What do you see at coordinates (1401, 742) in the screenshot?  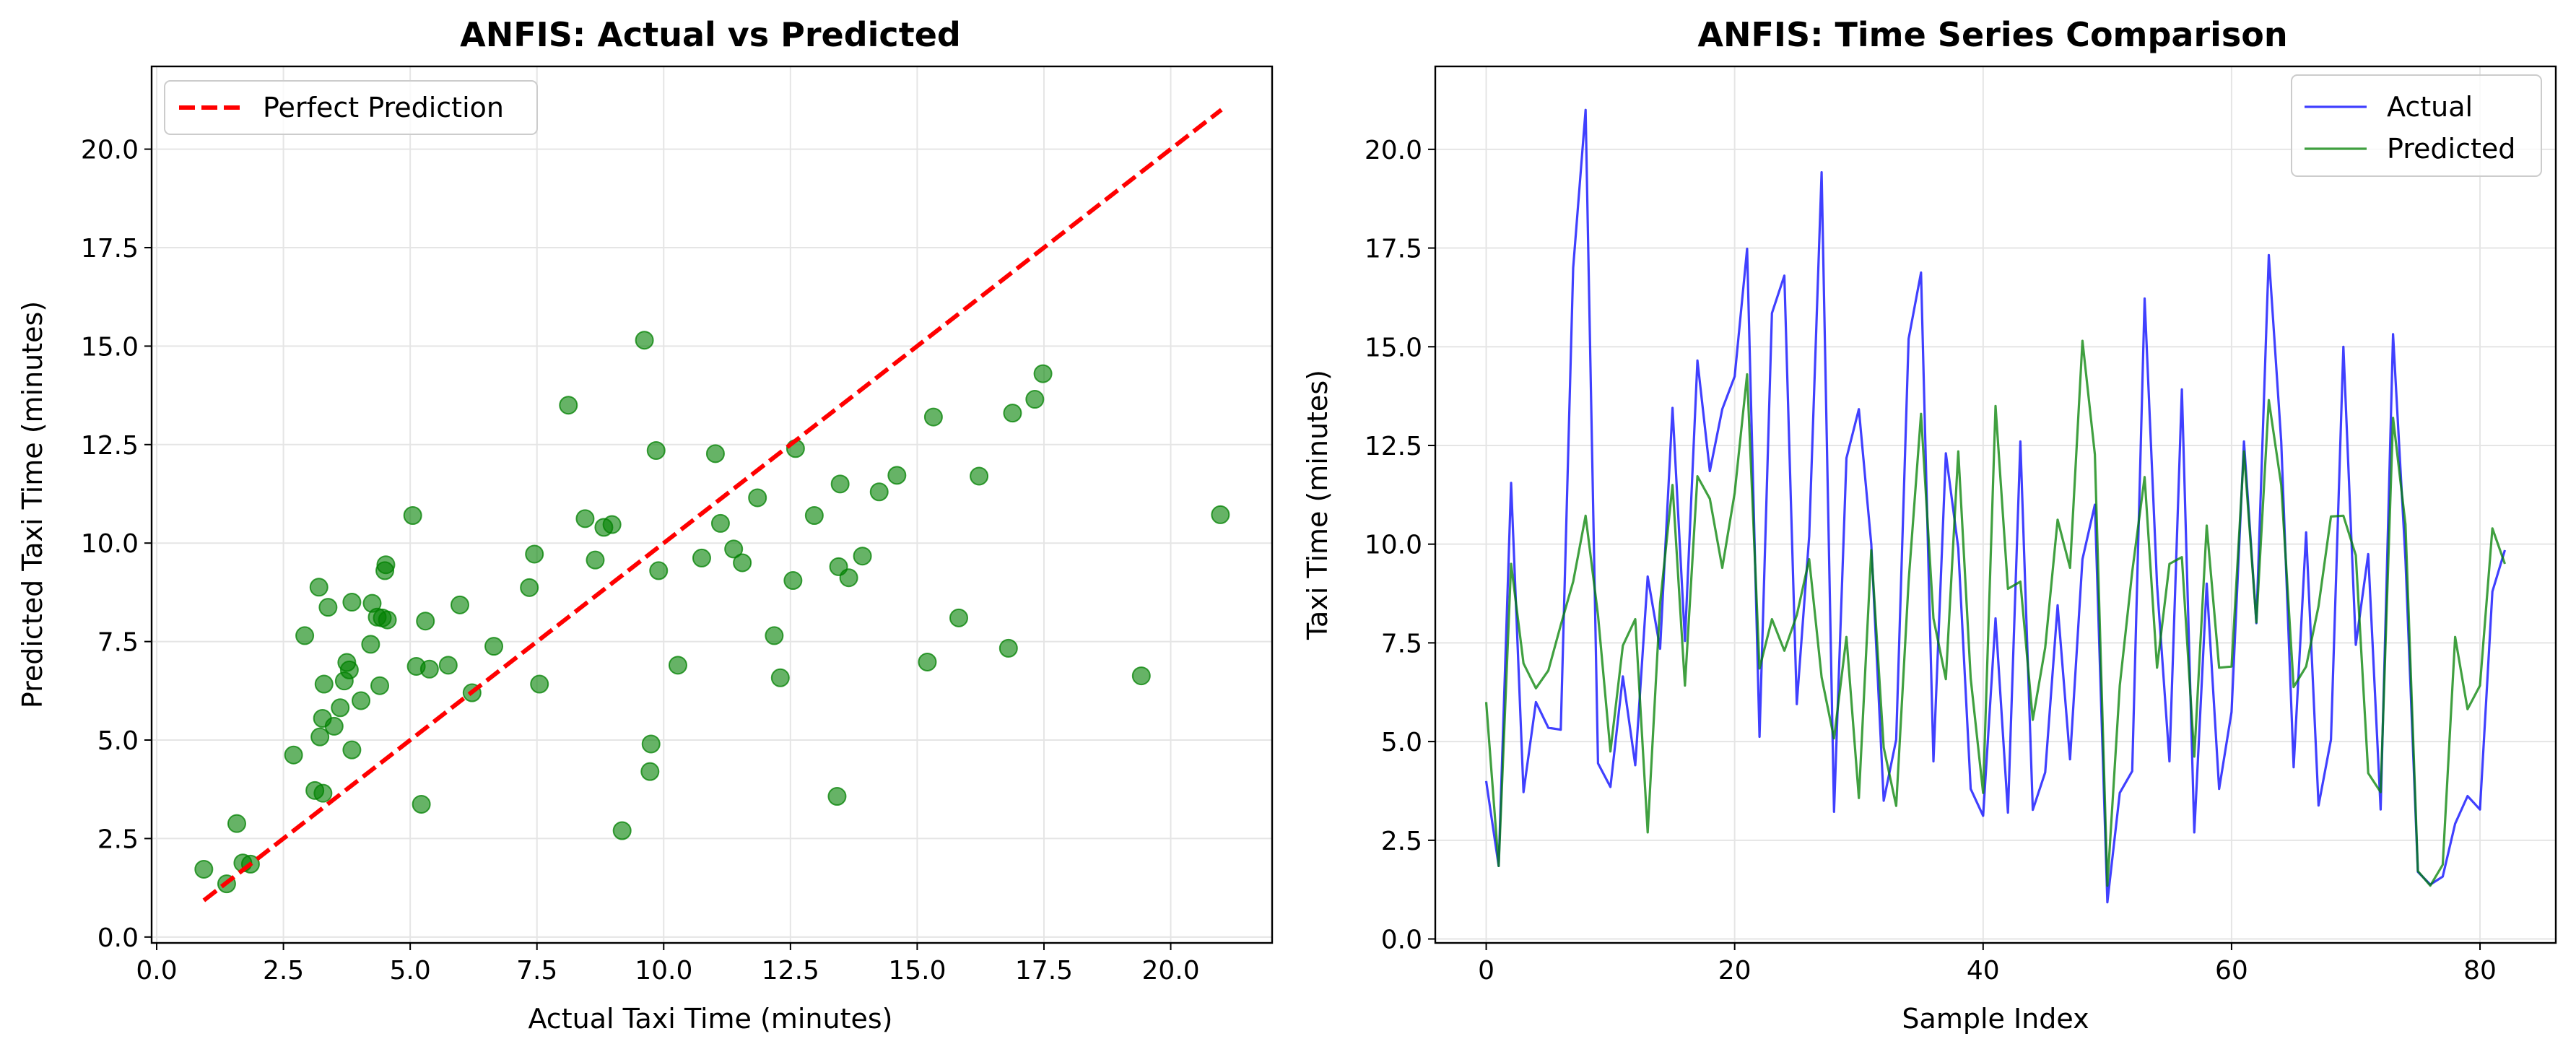 I see `timeseries-y-tick-label: 5.0` at bounding box center [1401, 742].